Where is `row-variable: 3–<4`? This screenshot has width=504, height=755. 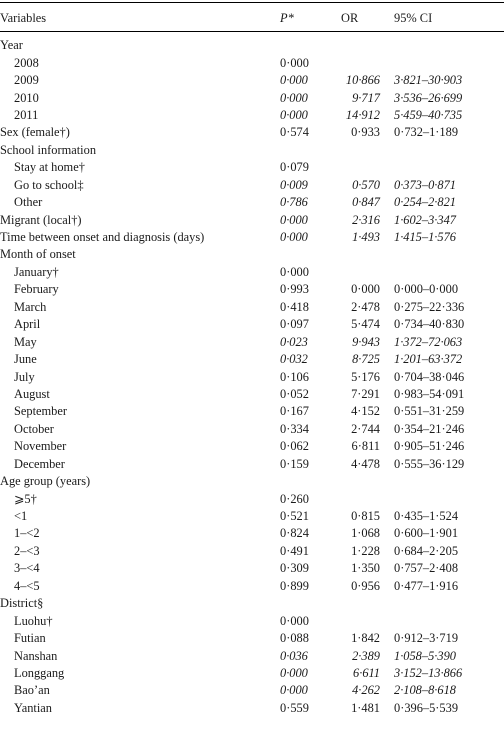
row-variable: 3–<4 is located at coordinates (27, 568).